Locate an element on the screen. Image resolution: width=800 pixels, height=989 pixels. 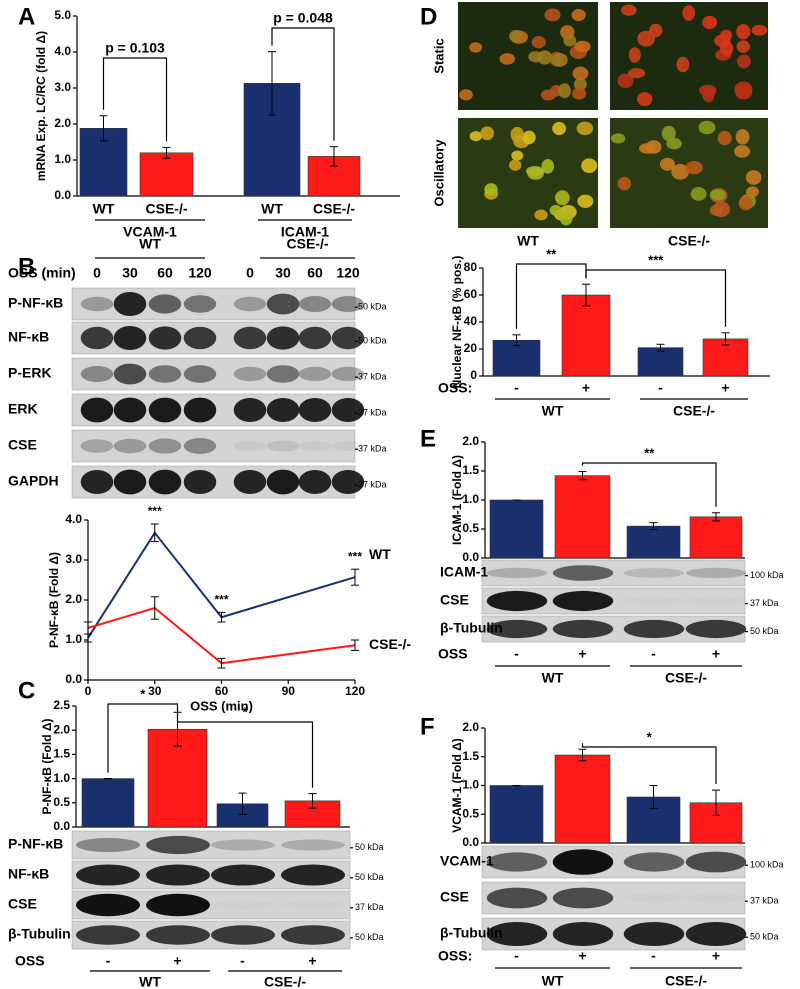
y-axis-title: ICAM-1 (Fold Δ) is located at coordinates (457, 500).